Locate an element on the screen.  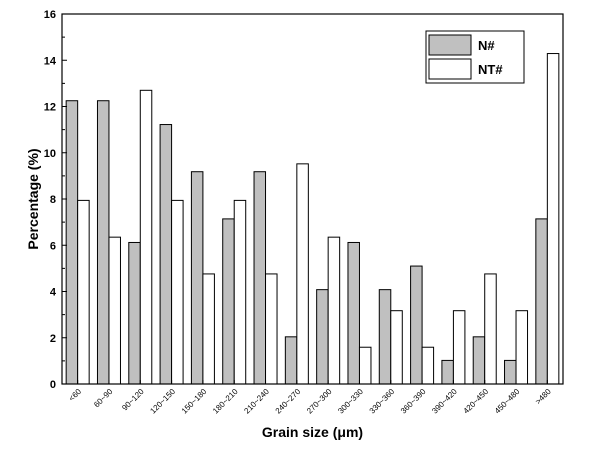
x-tick-label: 390~420 is located at coordinates (444, 401).